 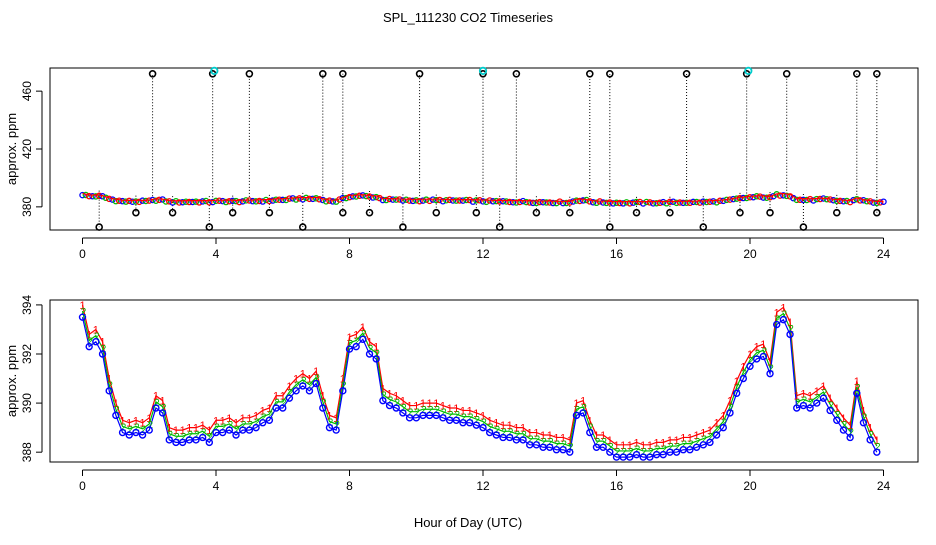 I want to click on bottom-x-tick-label: 4, so click(x=216, y=486).